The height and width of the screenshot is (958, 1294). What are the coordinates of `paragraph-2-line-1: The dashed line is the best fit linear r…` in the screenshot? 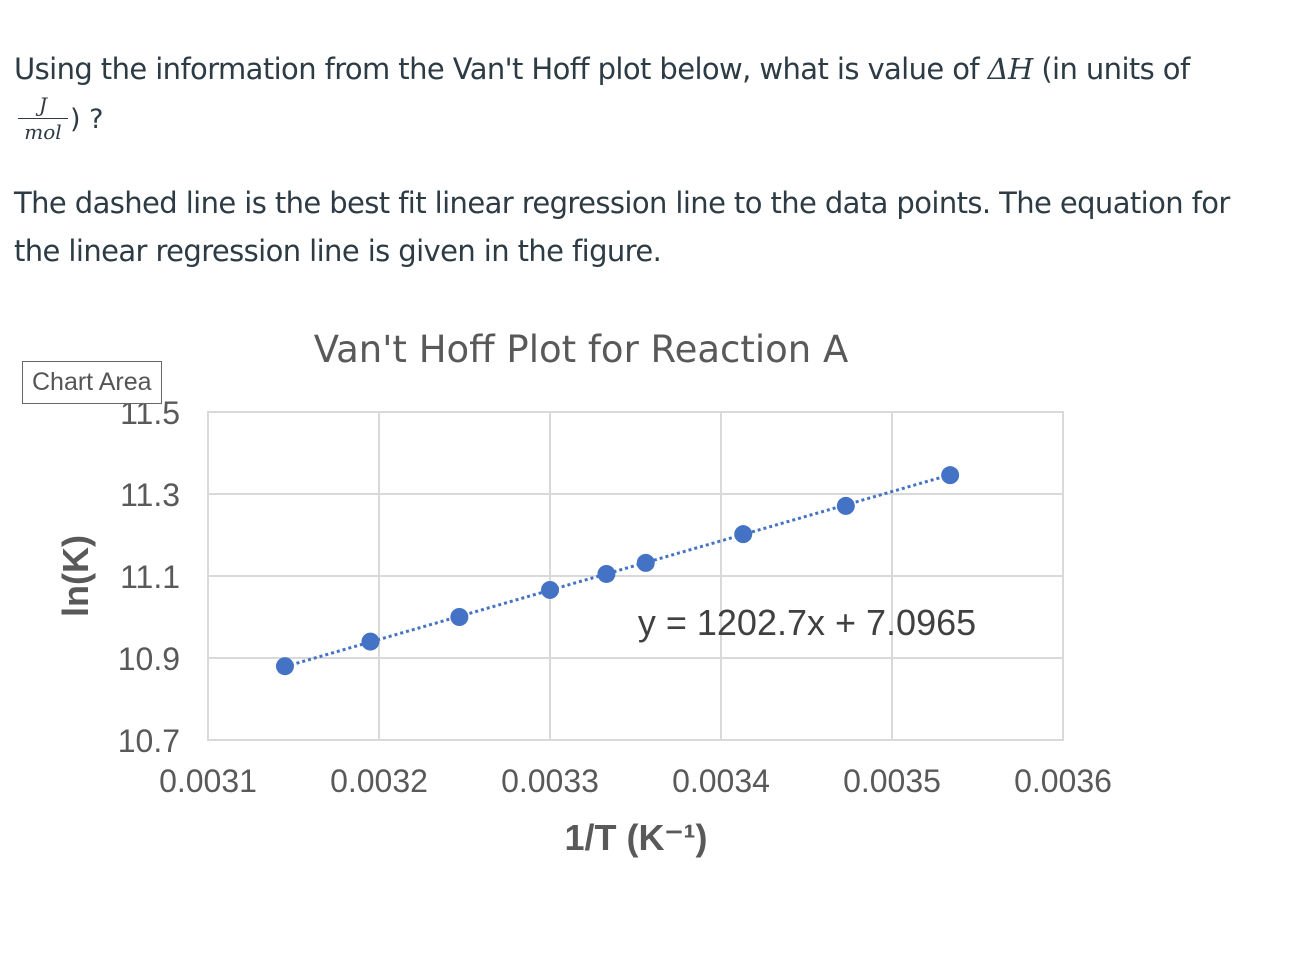 It's located at (622, 203).